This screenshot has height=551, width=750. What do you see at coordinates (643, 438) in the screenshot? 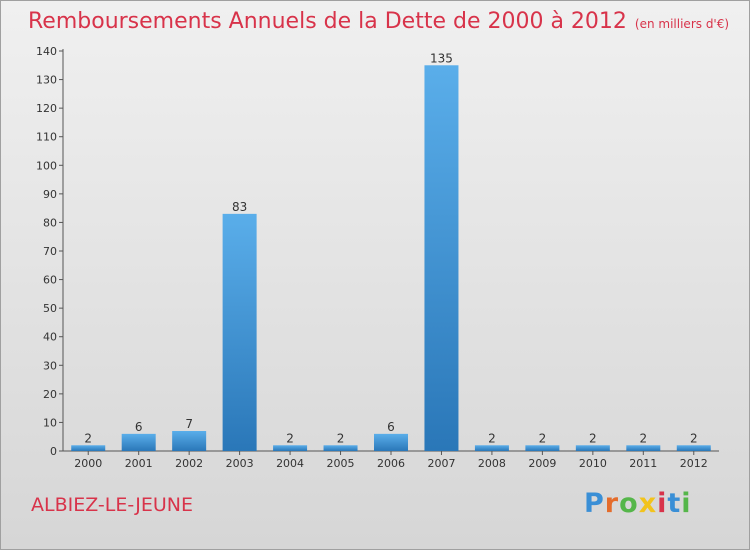
I see `data-label-2011: 2` at bounding box center [643, 438].